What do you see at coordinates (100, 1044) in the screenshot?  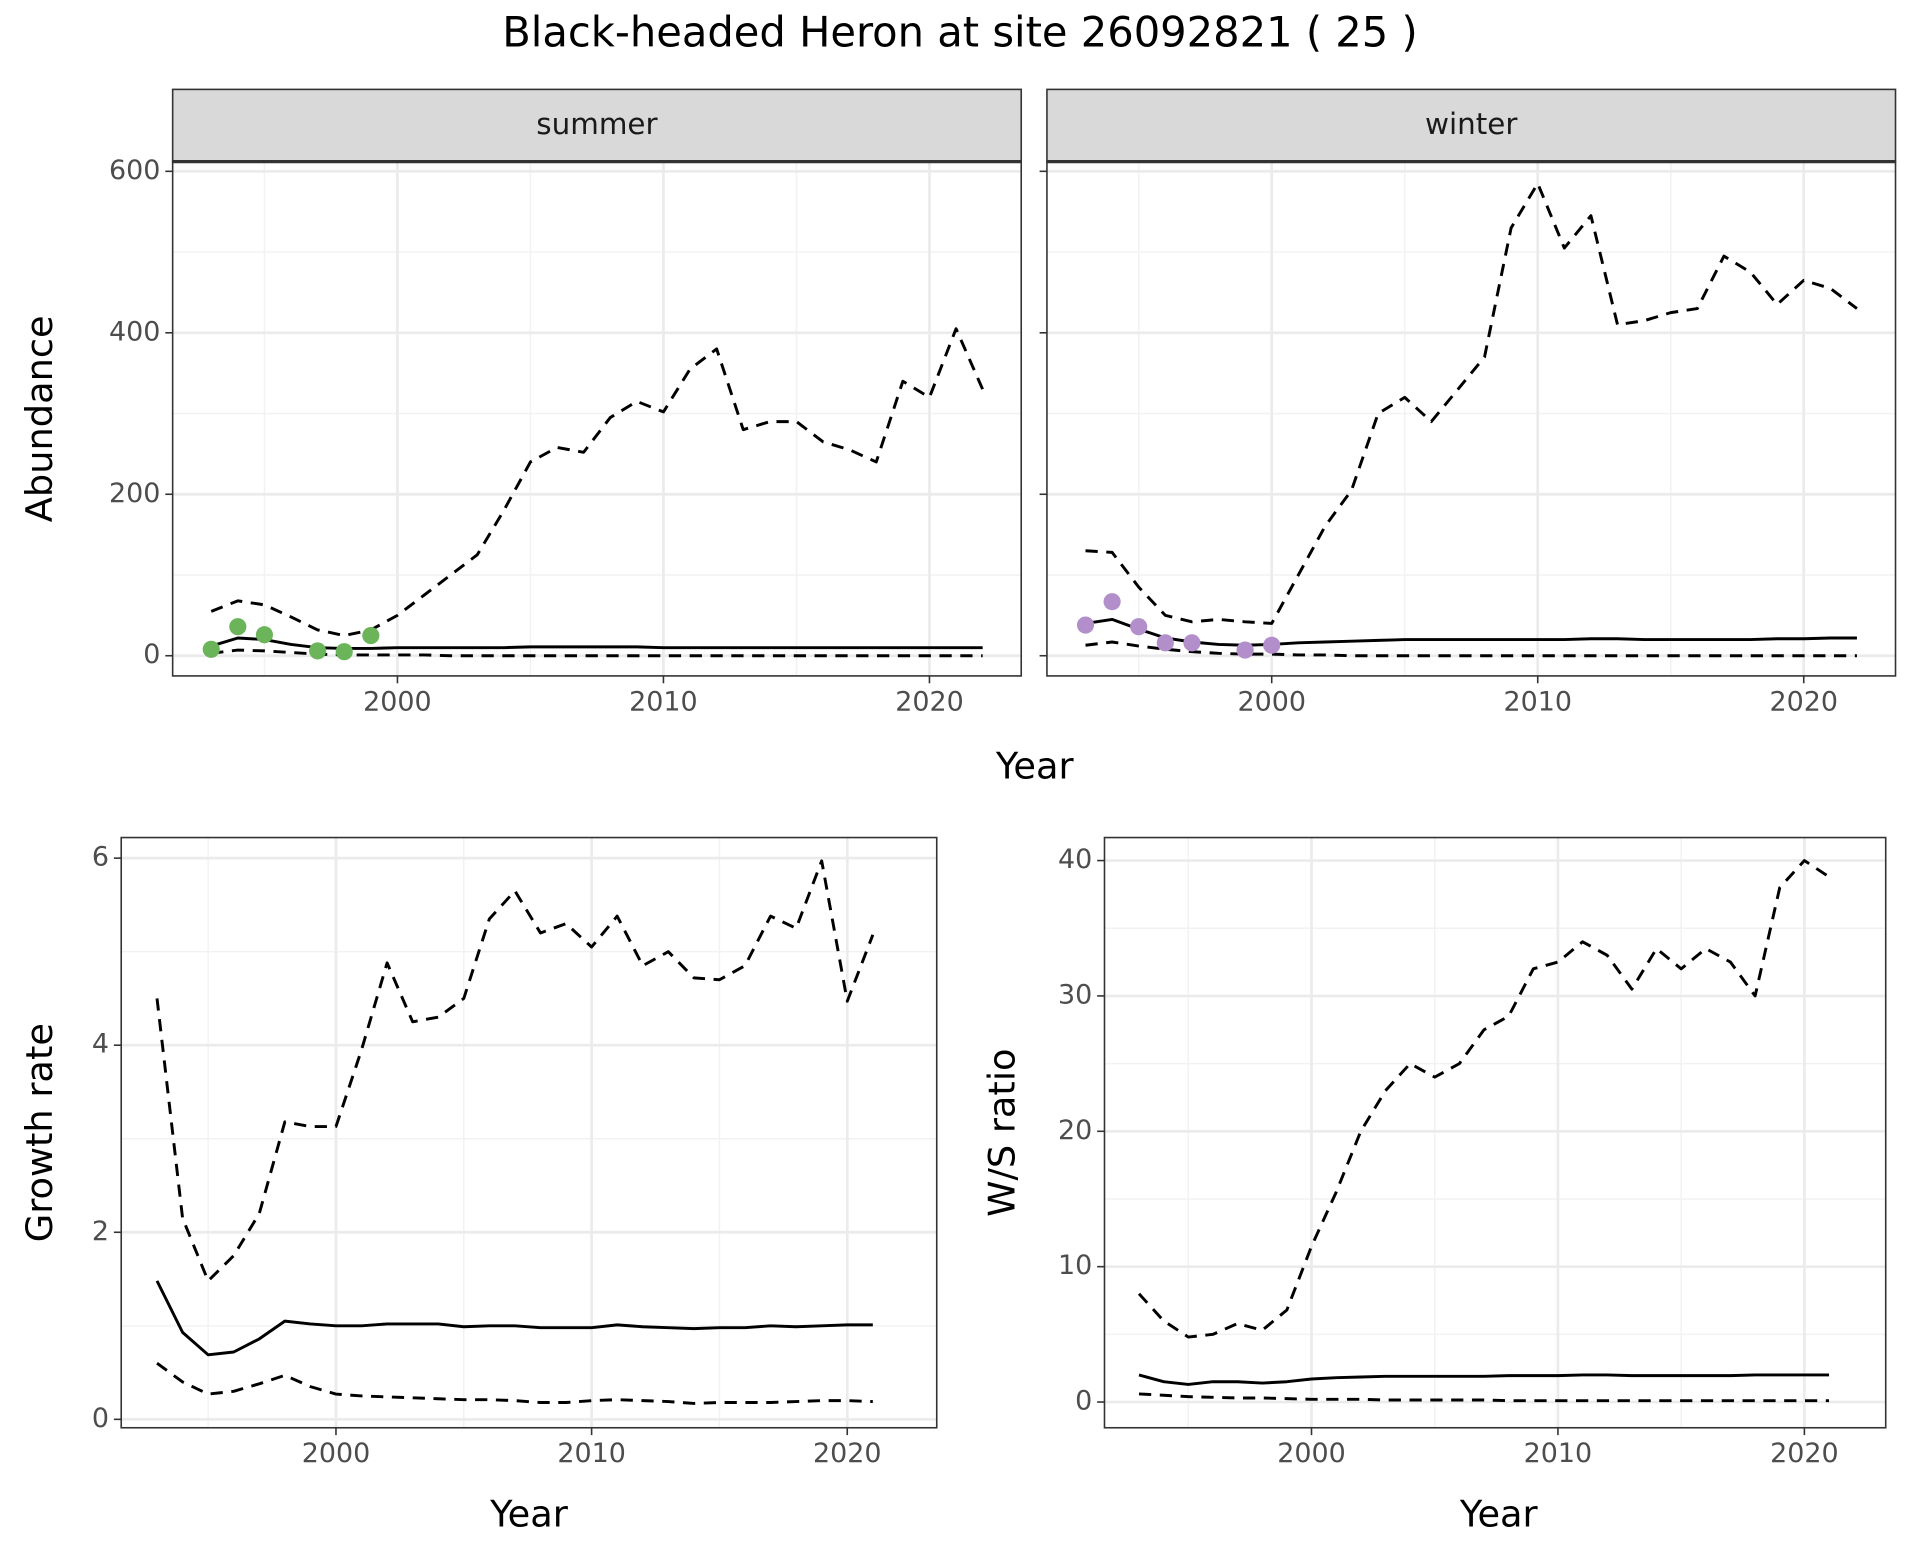 I see `y-tick-label: 4` at bounding box center [100, 1044].